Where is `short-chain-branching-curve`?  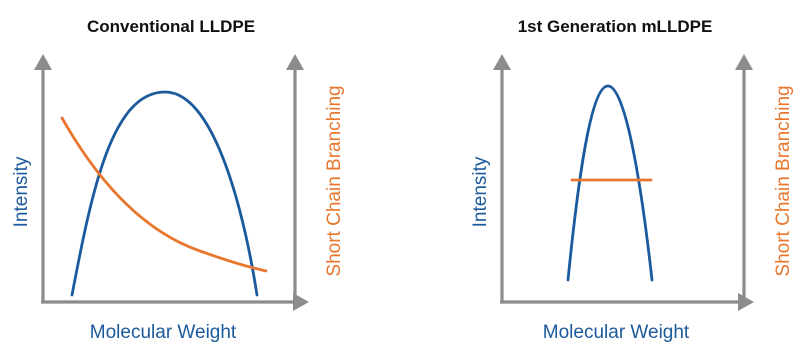 short-chain-branching-curve is located at coordinates (164, 194).